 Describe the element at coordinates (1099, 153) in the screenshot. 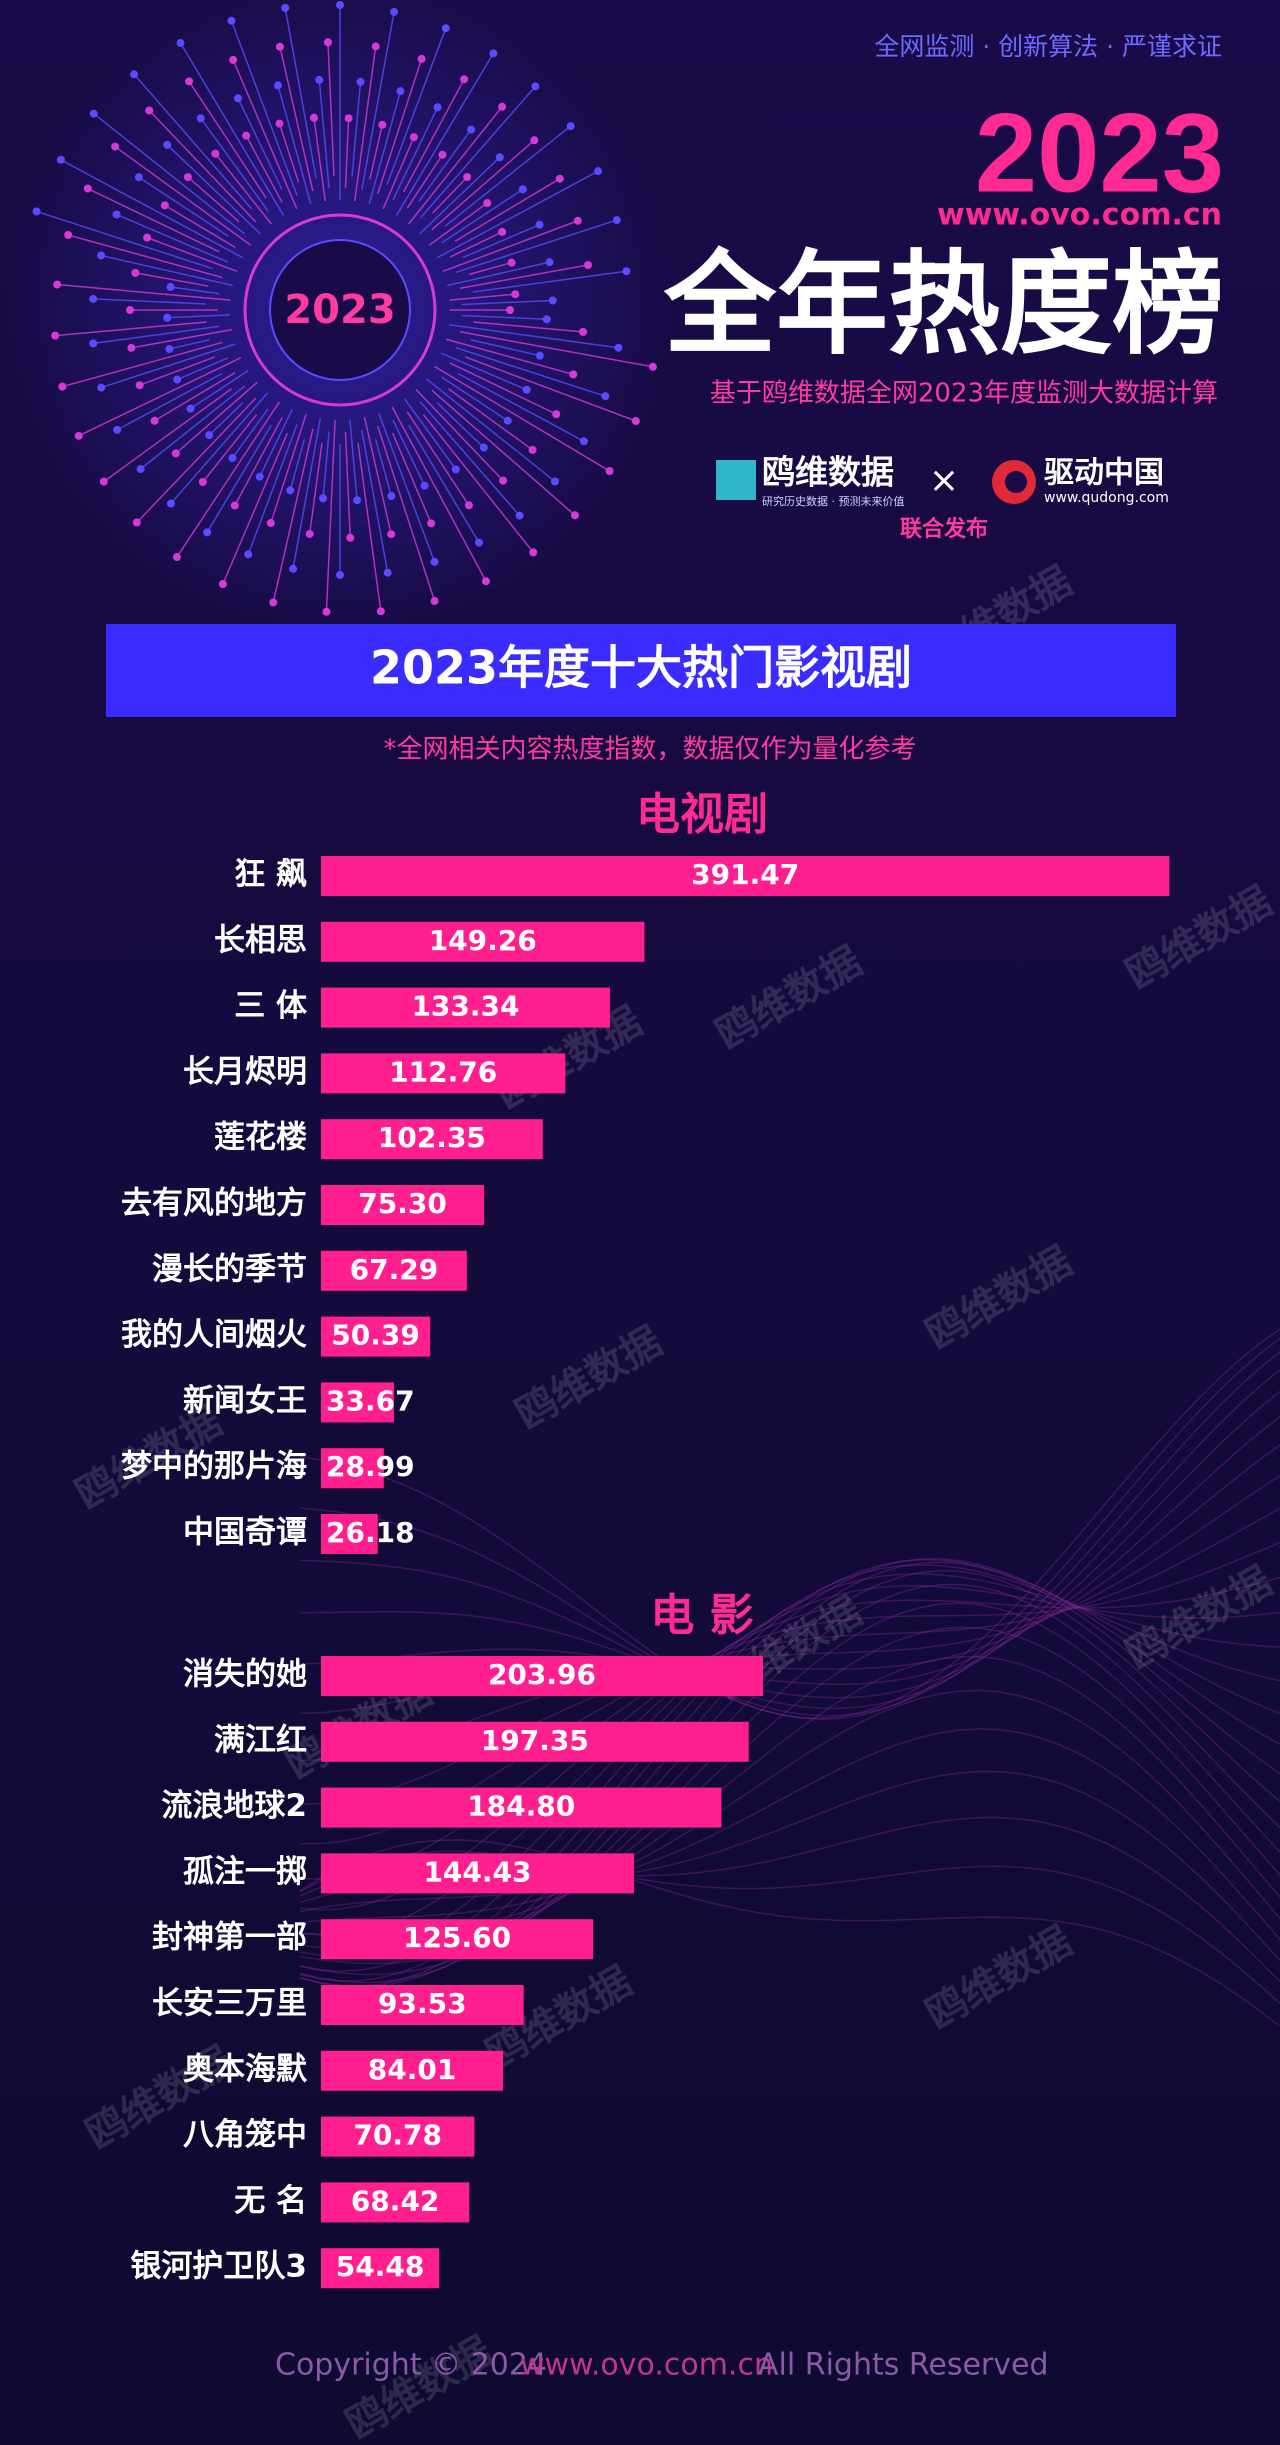

I see `year: 2023` at that location.